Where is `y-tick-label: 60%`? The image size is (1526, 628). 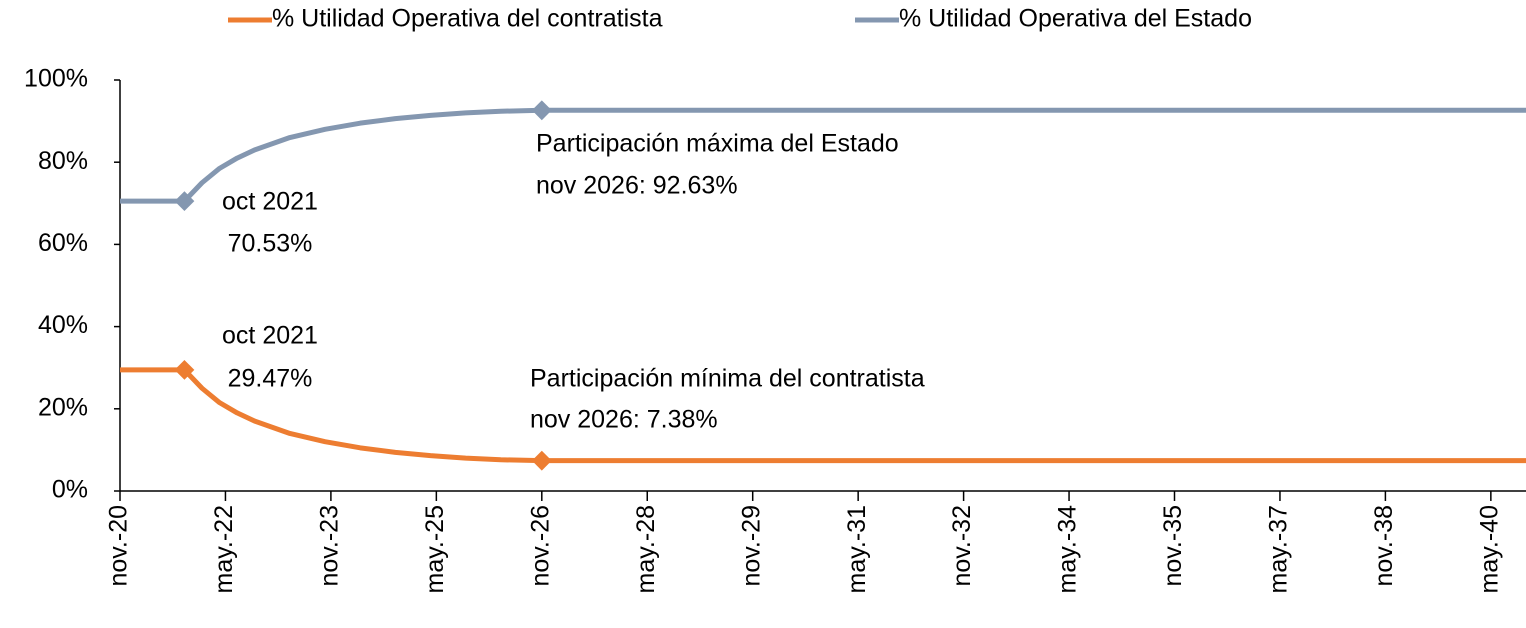
y-tick-label: 60% is located at coordinates (63, 243).